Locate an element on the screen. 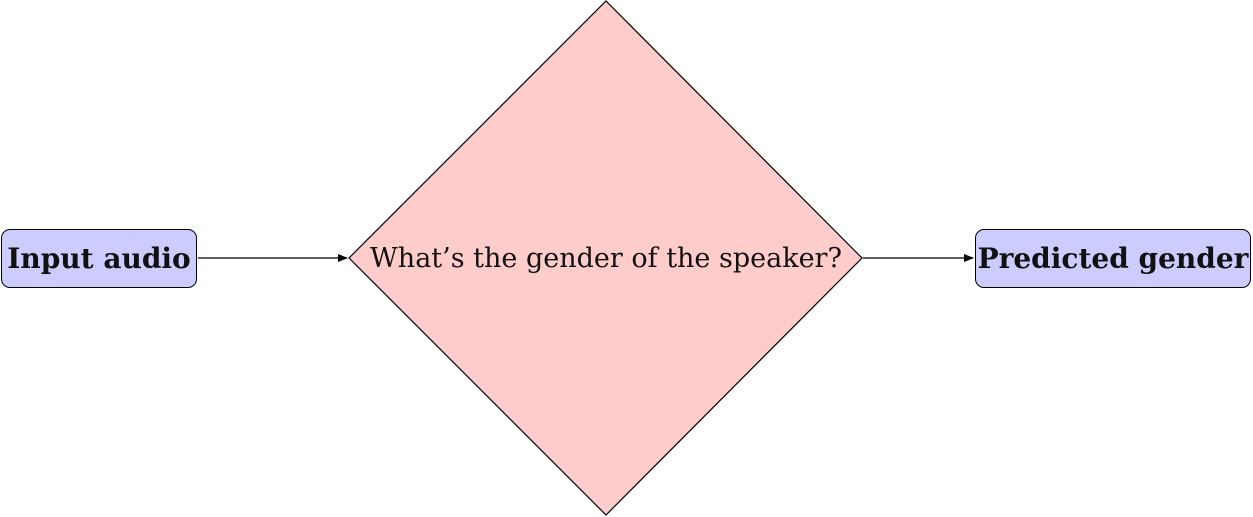  input-audio-label: Input audio is located at coordinates (99, 258).